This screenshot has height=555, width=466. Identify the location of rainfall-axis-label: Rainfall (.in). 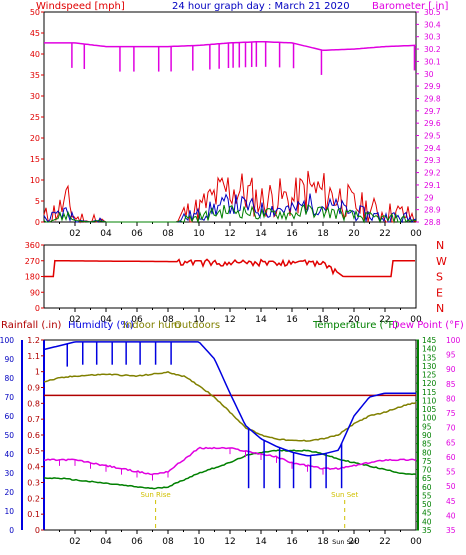
(31, 325).